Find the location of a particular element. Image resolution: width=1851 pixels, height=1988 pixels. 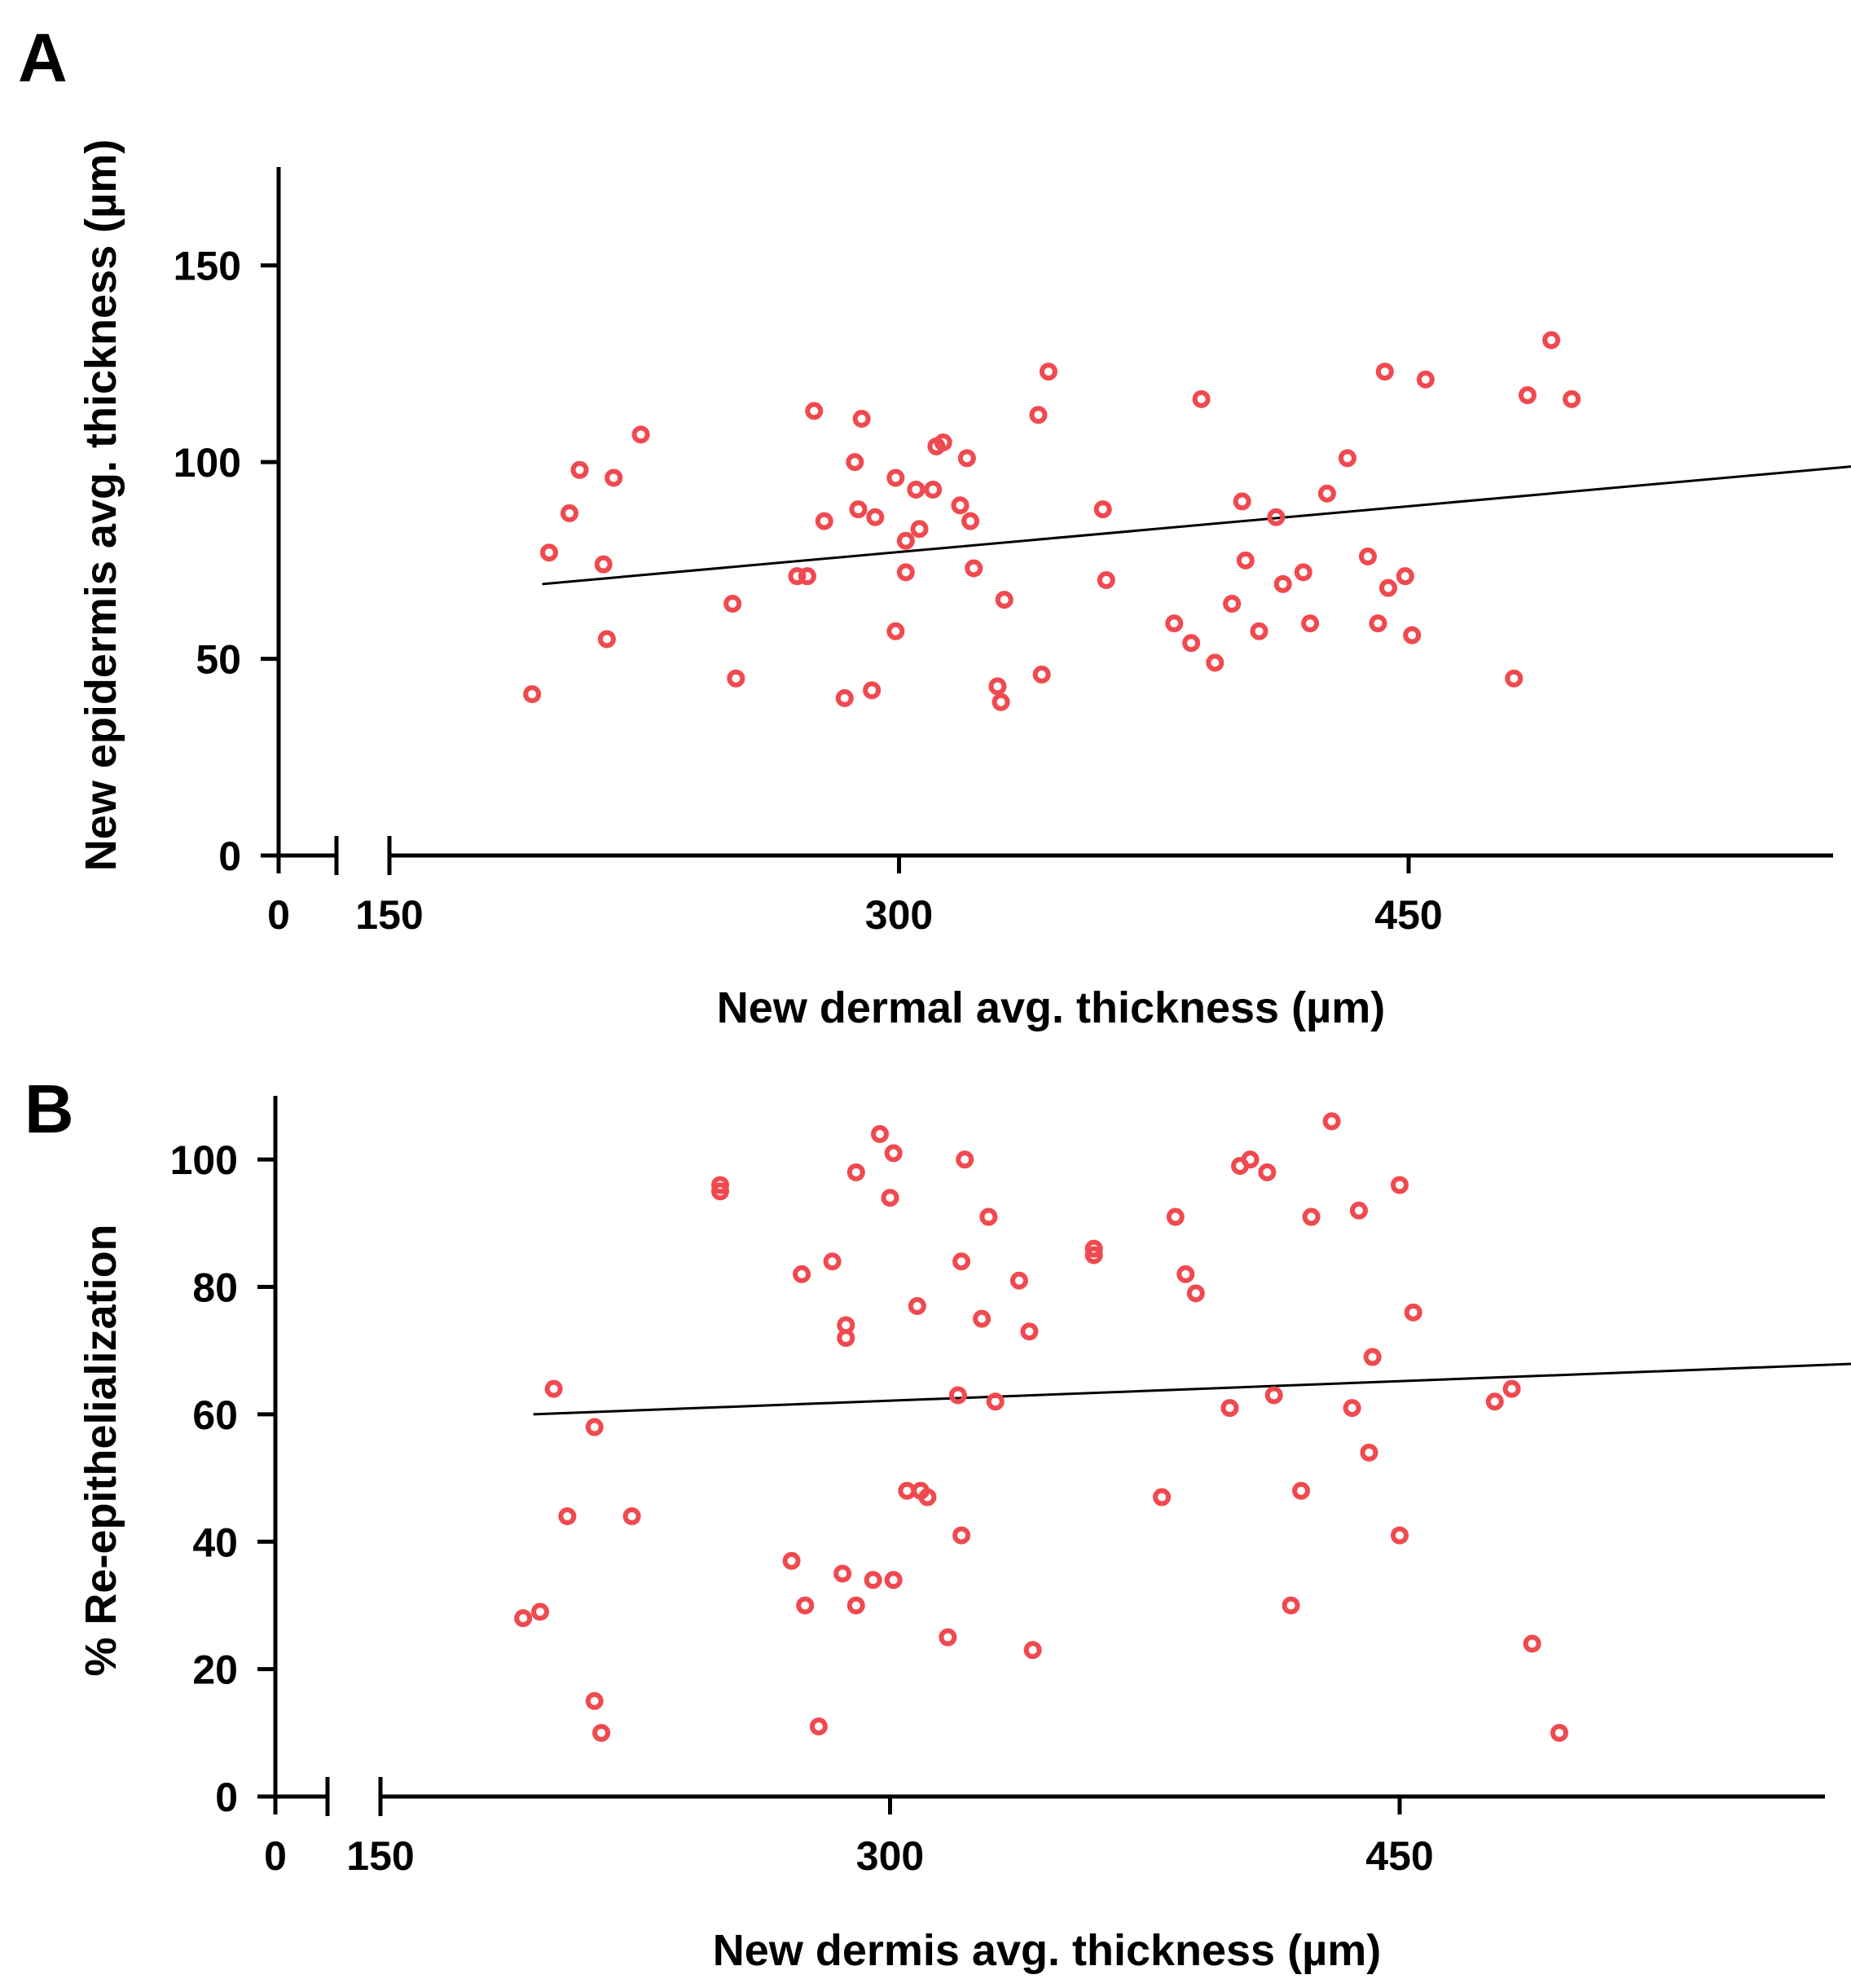

chart-a-y-tick-label: 0 is located at coordinates (229, 856).